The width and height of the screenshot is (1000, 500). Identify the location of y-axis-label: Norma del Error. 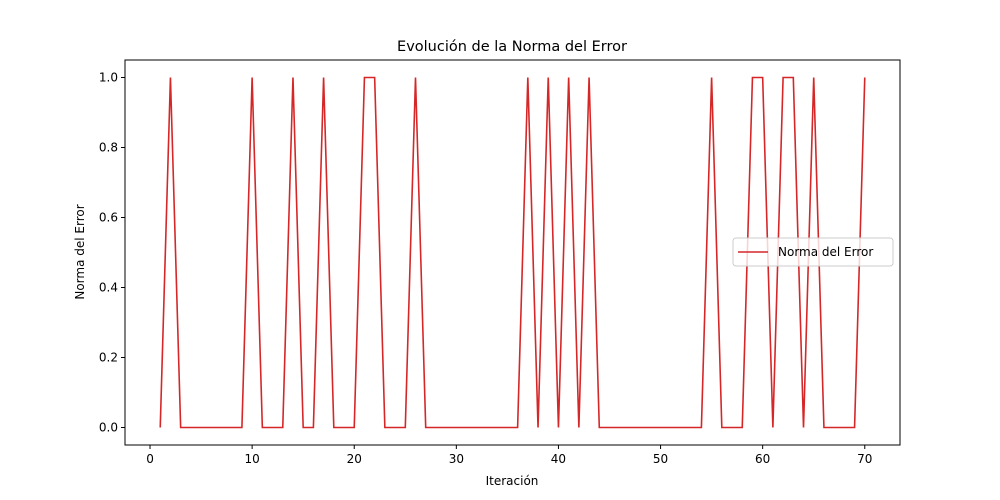
(80, 251).